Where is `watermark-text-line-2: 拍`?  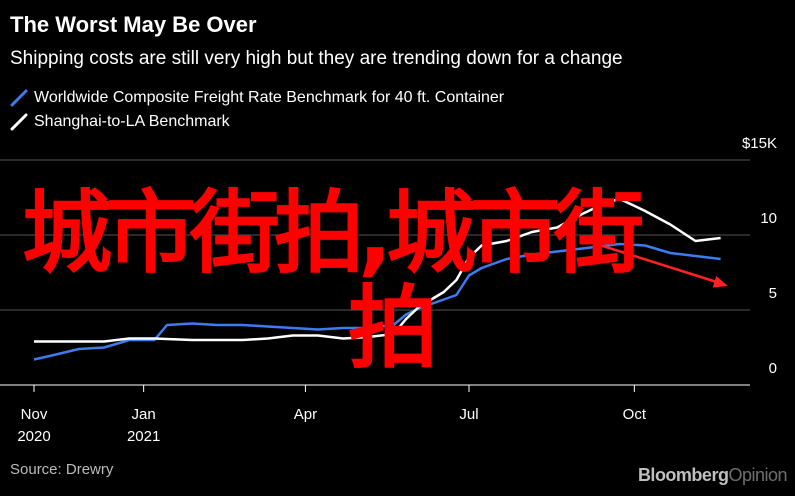 watermark-text-line-2: 拍 is located at coordinates (393, 328).